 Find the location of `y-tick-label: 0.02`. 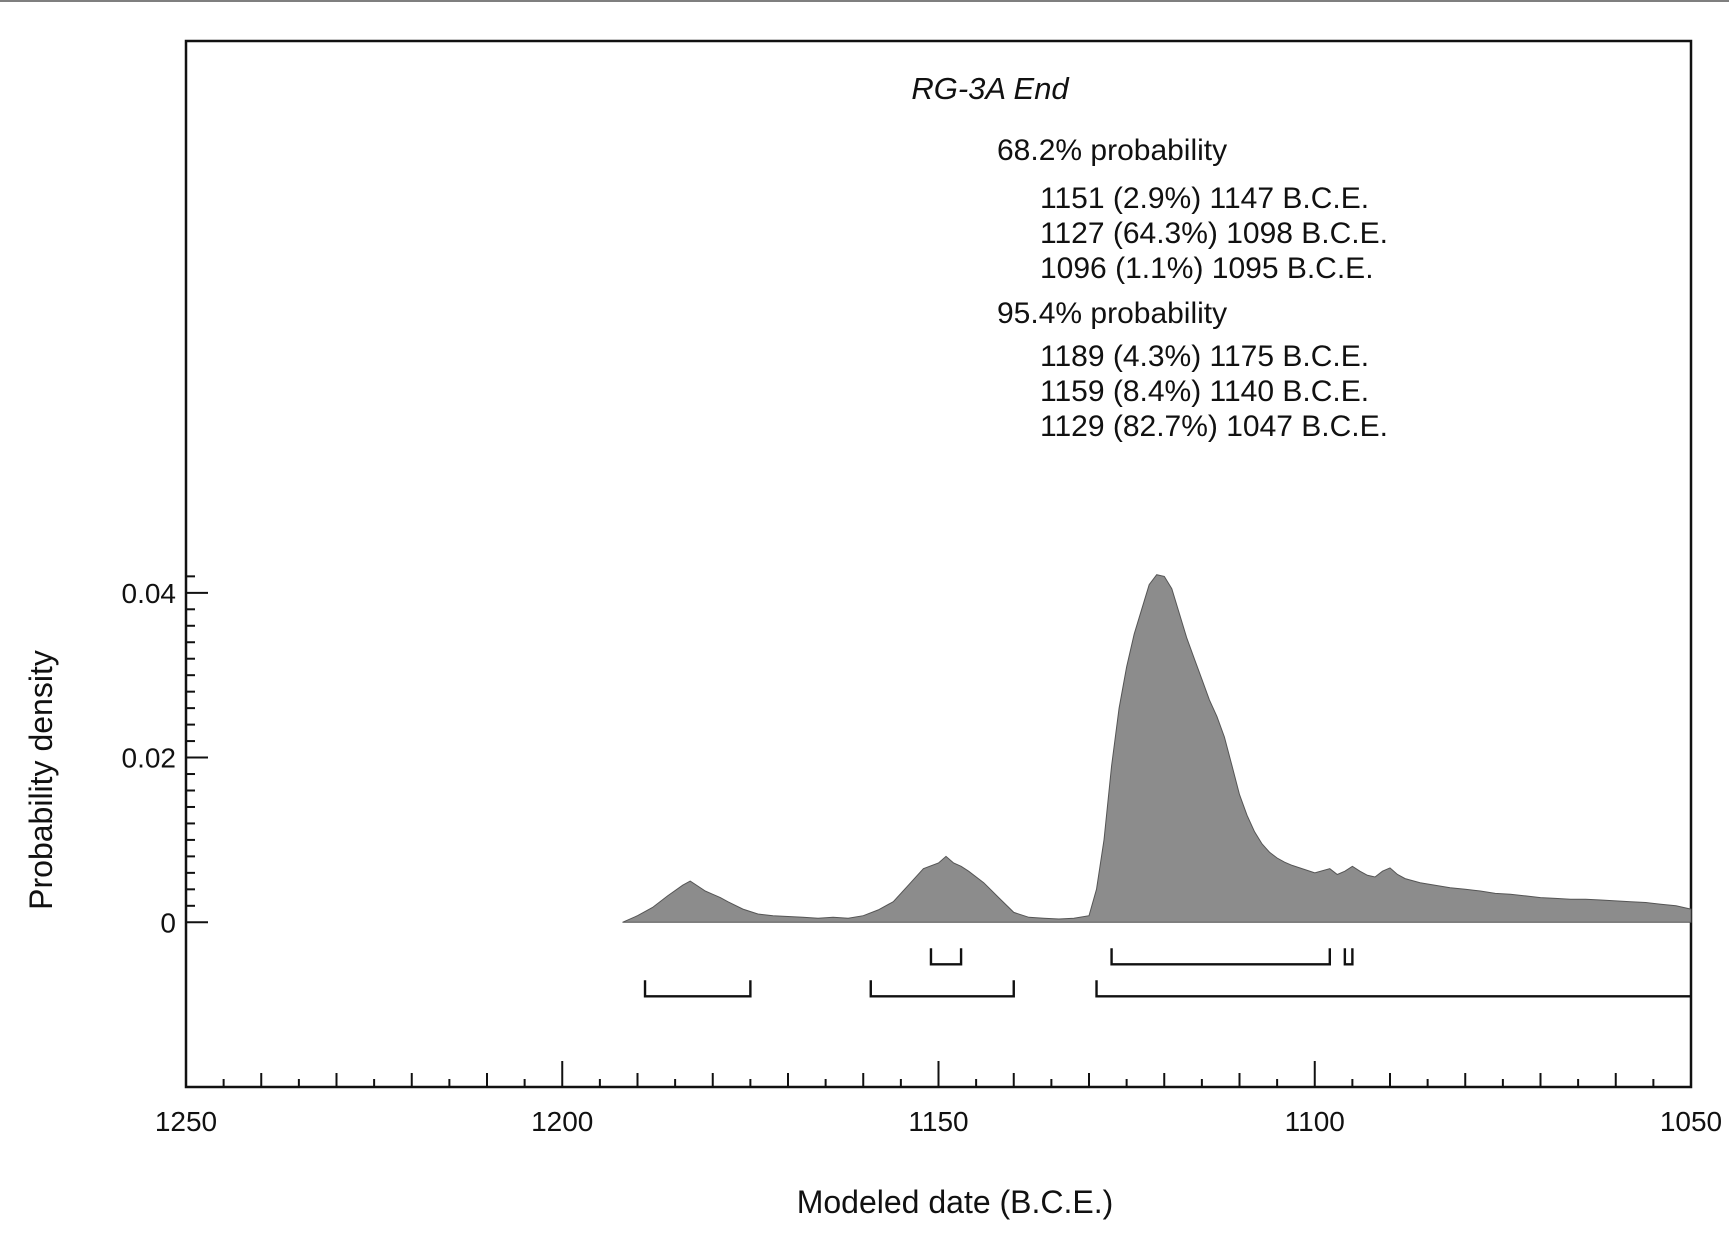

y-tick-label: 0.02 is located at coordinates (149, 758).